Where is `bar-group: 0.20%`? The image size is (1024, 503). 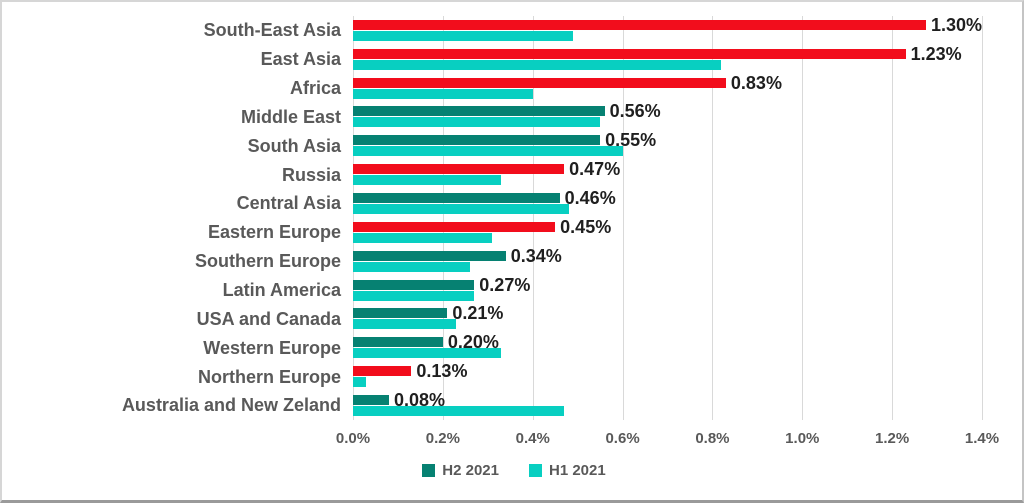 bar-group: 0.20% is located at coordinates (667, 345).